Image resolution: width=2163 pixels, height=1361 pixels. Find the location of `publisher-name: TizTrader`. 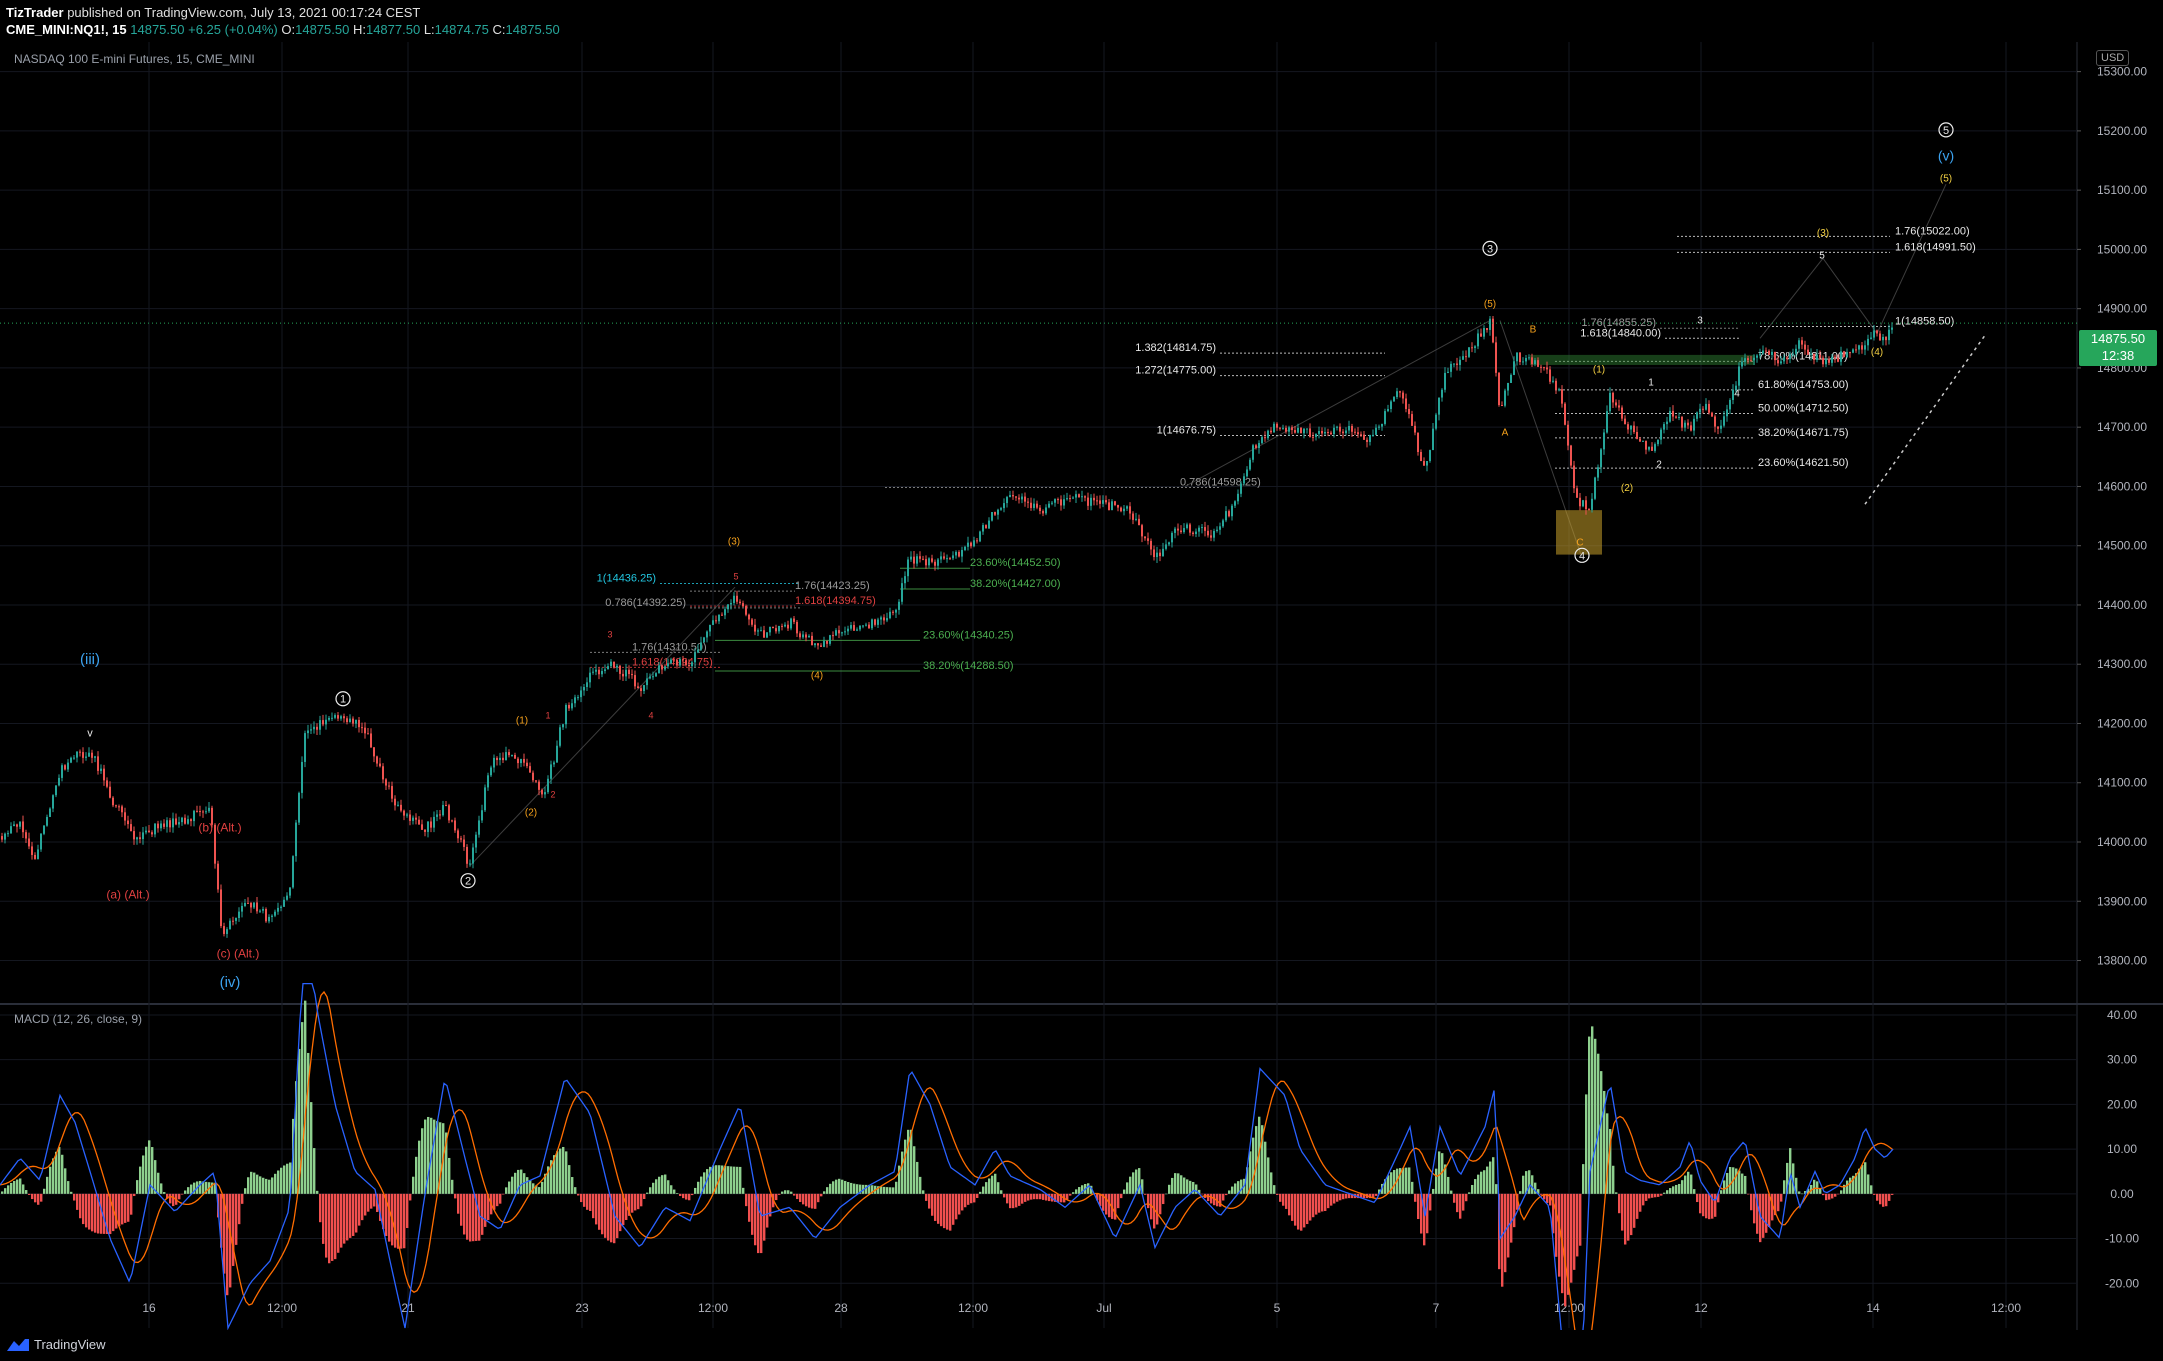

publisher-name: TizTrader is located at coordinates (35, 12).